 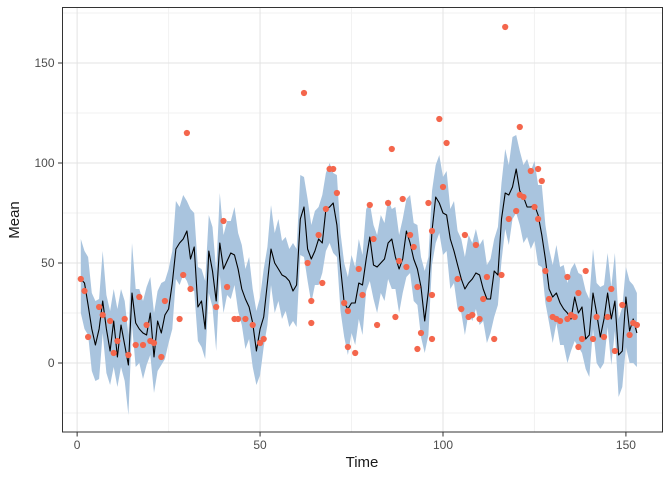 What do you see at coordinates (51, 363) in the screenshot?
I see `y-tick-label: 0` at bounding box center [51, 363].